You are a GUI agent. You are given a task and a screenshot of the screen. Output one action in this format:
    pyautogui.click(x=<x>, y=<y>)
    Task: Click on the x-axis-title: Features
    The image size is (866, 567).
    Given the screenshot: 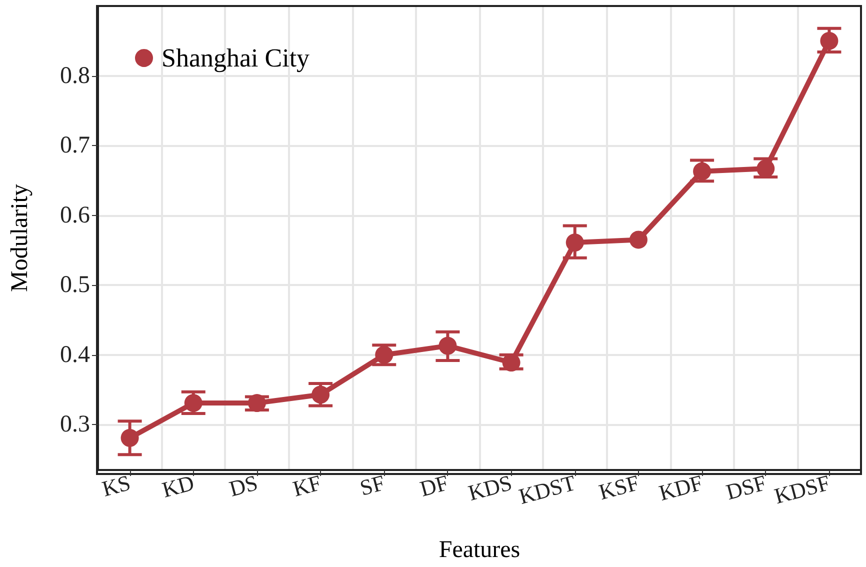 What is the action you would take?
    pyautogui.click(x=479, y=550)
    